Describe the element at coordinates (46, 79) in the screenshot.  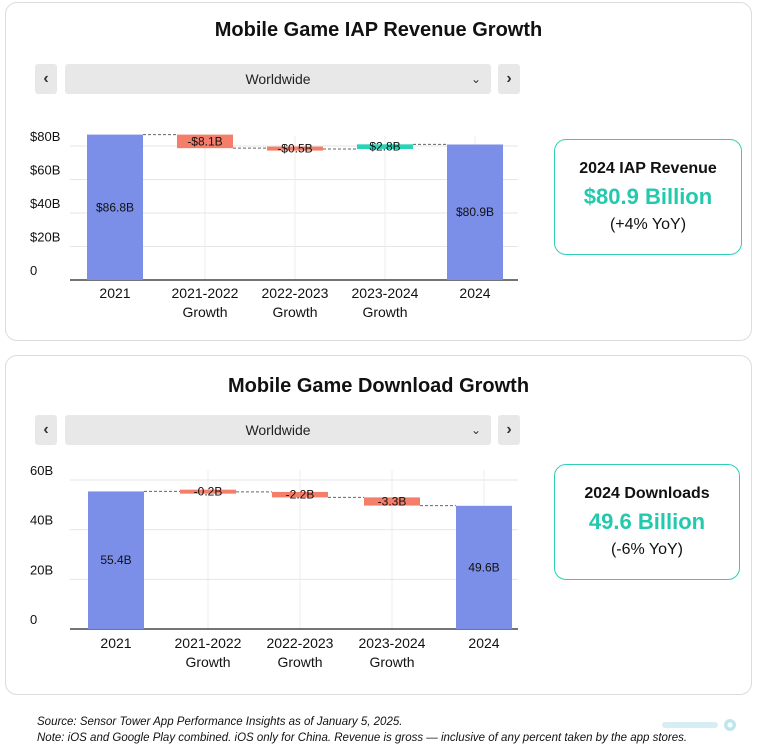
I see `revenue-prev-button: ‹` at that location.